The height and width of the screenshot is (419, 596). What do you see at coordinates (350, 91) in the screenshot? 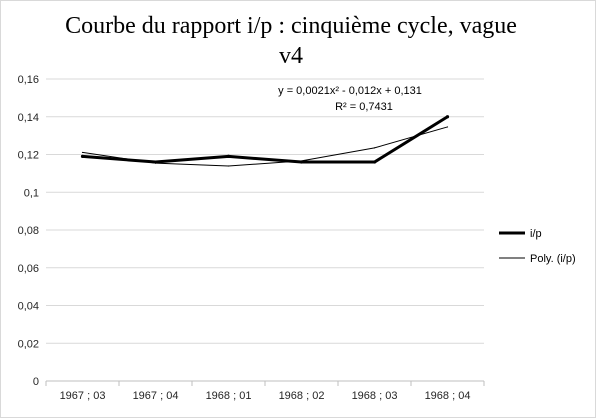
I see `trend-equation: y = 0,0021x² - 0,012x + 0,131` at bounding box center [350, 91].